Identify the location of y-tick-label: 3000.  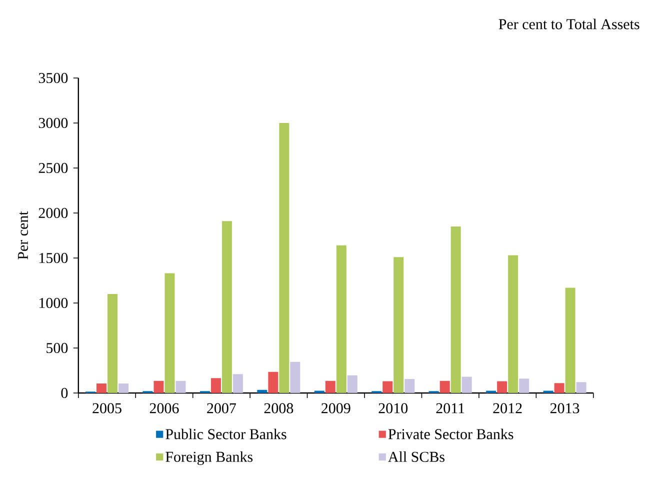
(53, 123).